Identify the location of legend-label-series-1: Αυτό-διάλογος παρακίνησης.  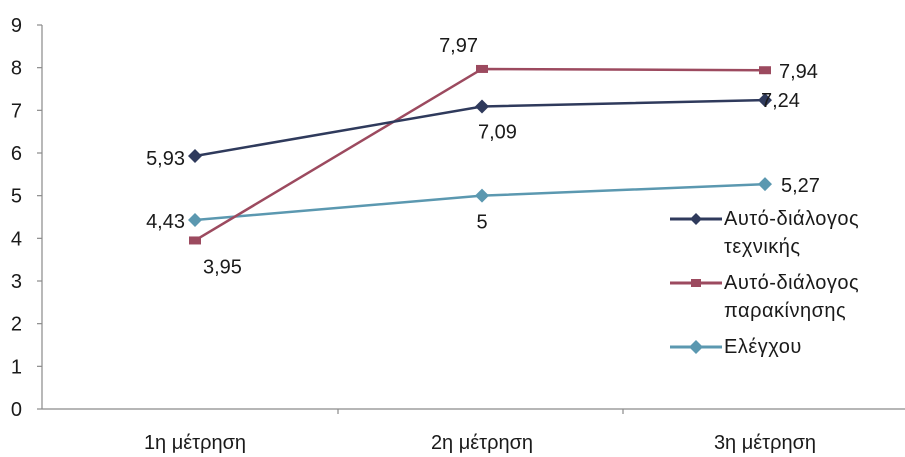
(792, 297).